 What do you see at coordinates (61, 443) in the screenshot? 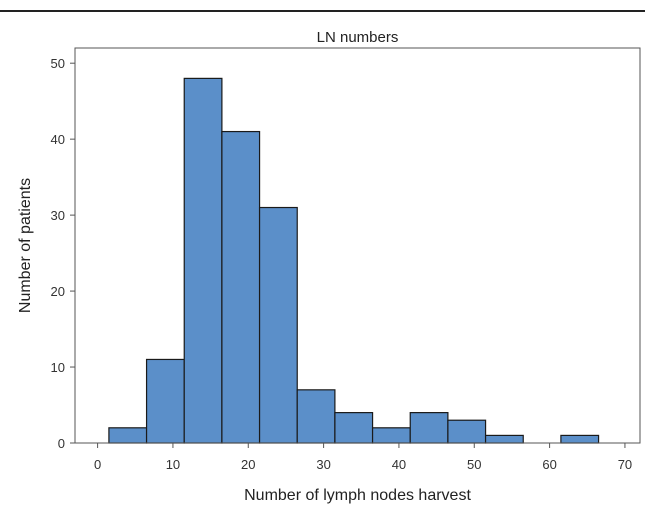
I see `y-tick-label: 0` at bounding box center [61, 443].